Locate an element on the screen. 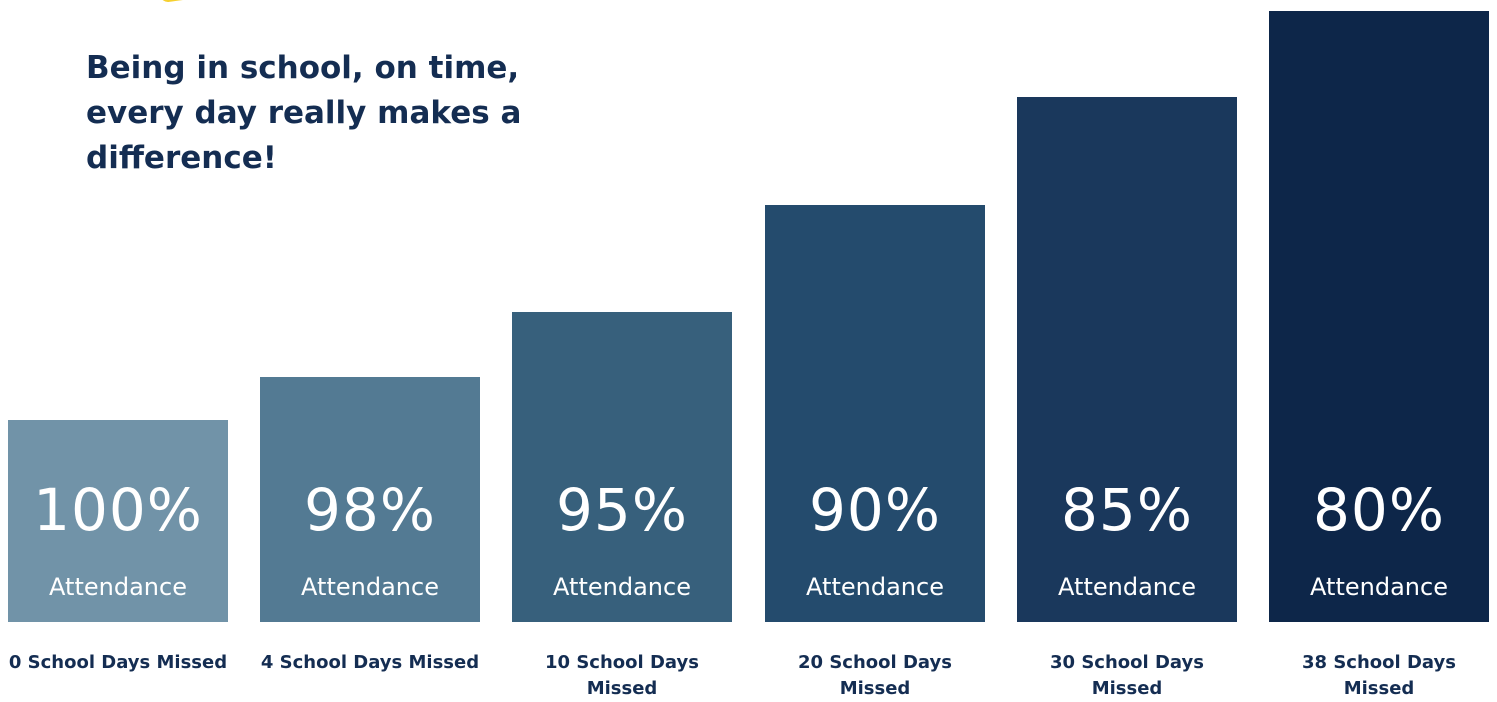 The height and width of the screenshot is (702, 1497). bar-value-label: 100% is located at coordinates (118, 510).